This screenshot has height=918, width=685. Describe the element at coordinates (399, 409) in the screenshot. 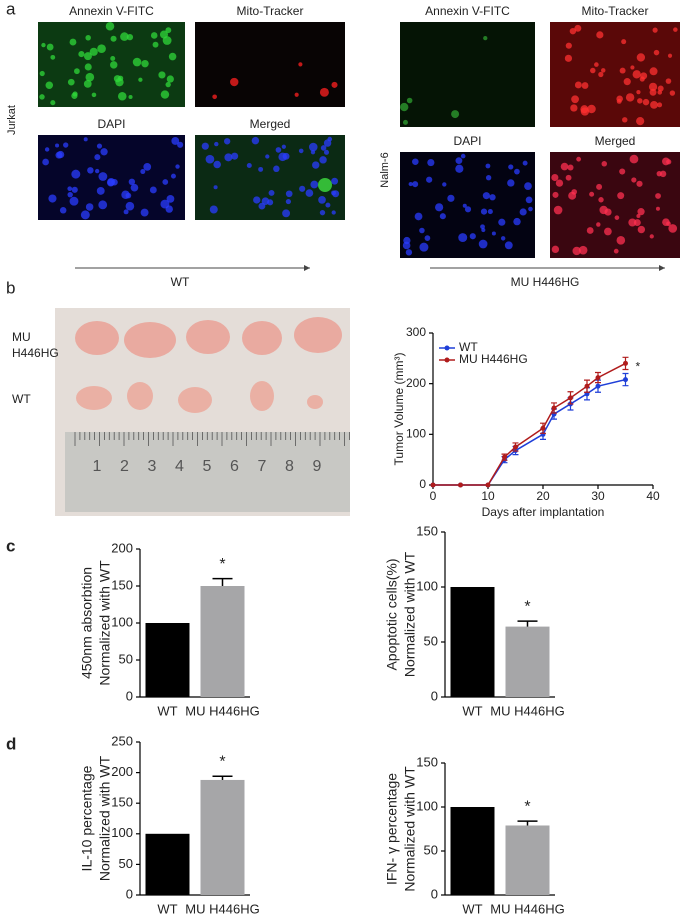

I see `y-axis-label: Tumor Volume (mm³)` at that location.